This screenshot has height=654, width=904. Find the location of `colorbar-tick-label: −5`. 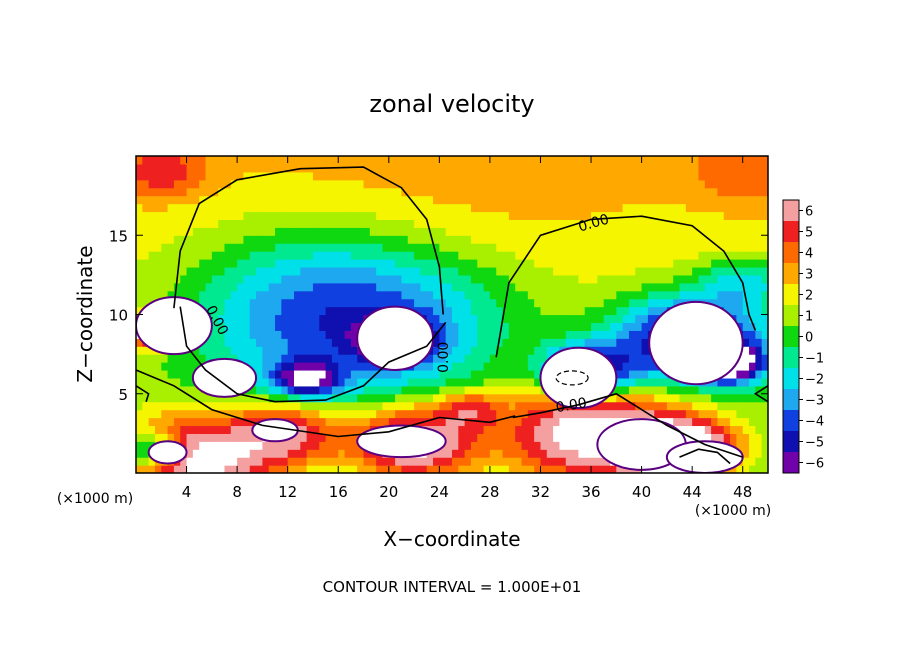

colorbar-tick-label: −5 is located at coordinates (814, 443).